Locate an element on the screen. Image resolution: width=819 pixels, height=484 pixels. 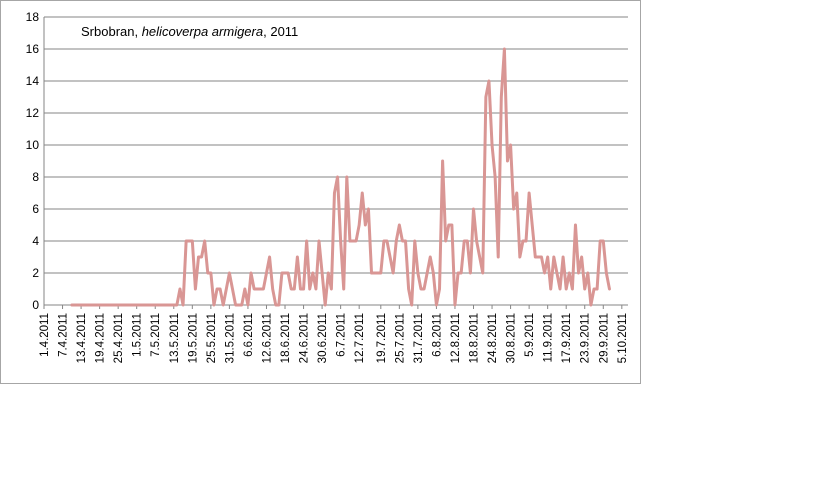
x-tick-label: 6.6.2011 is located at coordinates (249, 335).